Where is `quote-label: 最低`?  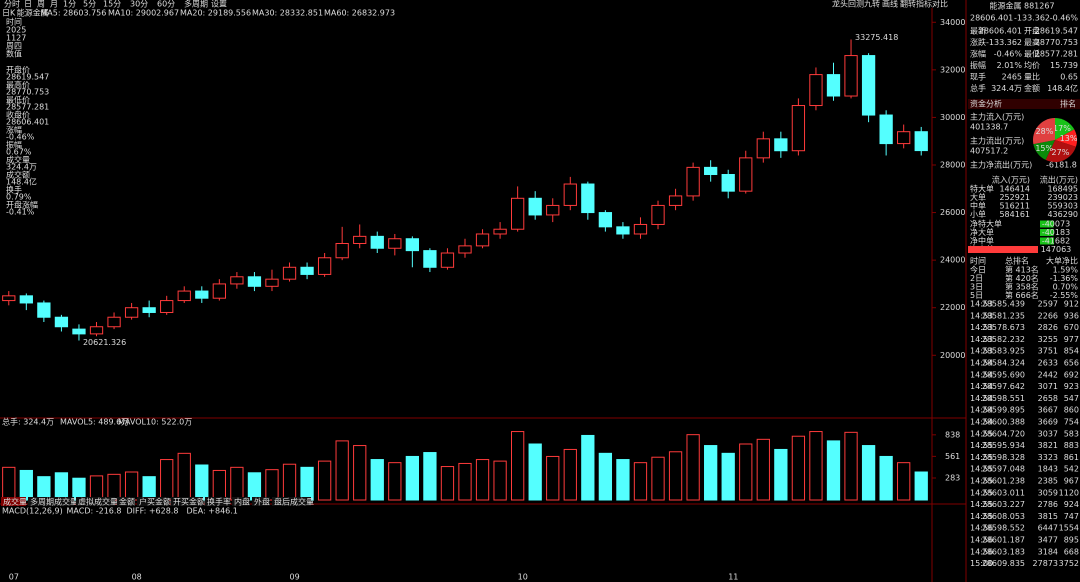 quote-label: 最低 is located at coordinates (1032, 54).